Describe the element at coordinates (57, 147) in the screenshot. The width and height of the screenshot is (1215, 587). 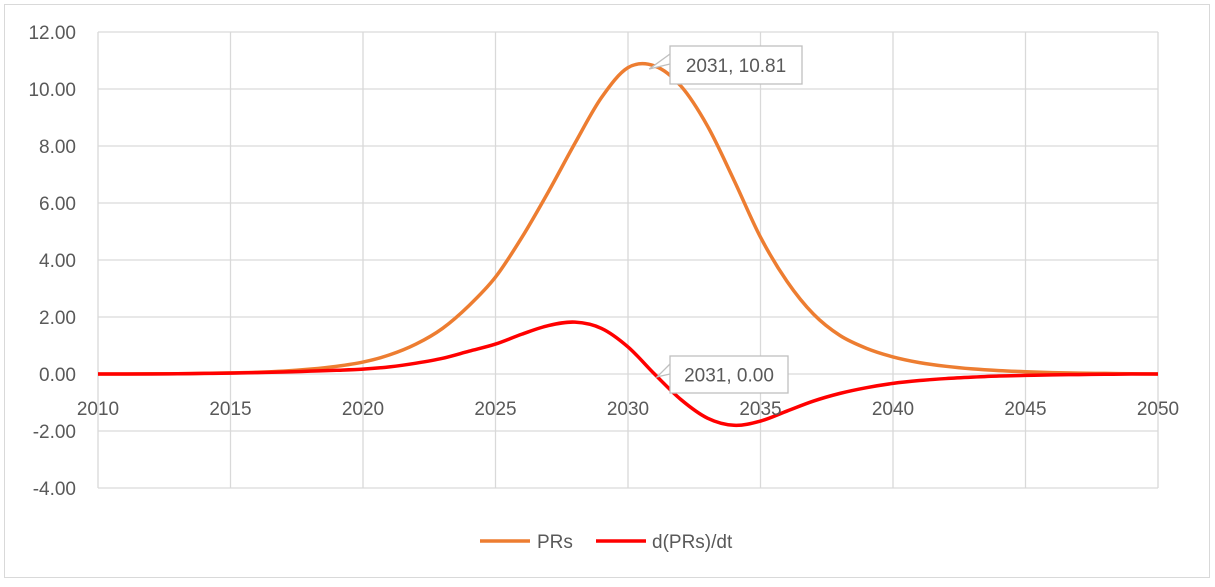
I see `y-tick-label: 8.00` at that location.